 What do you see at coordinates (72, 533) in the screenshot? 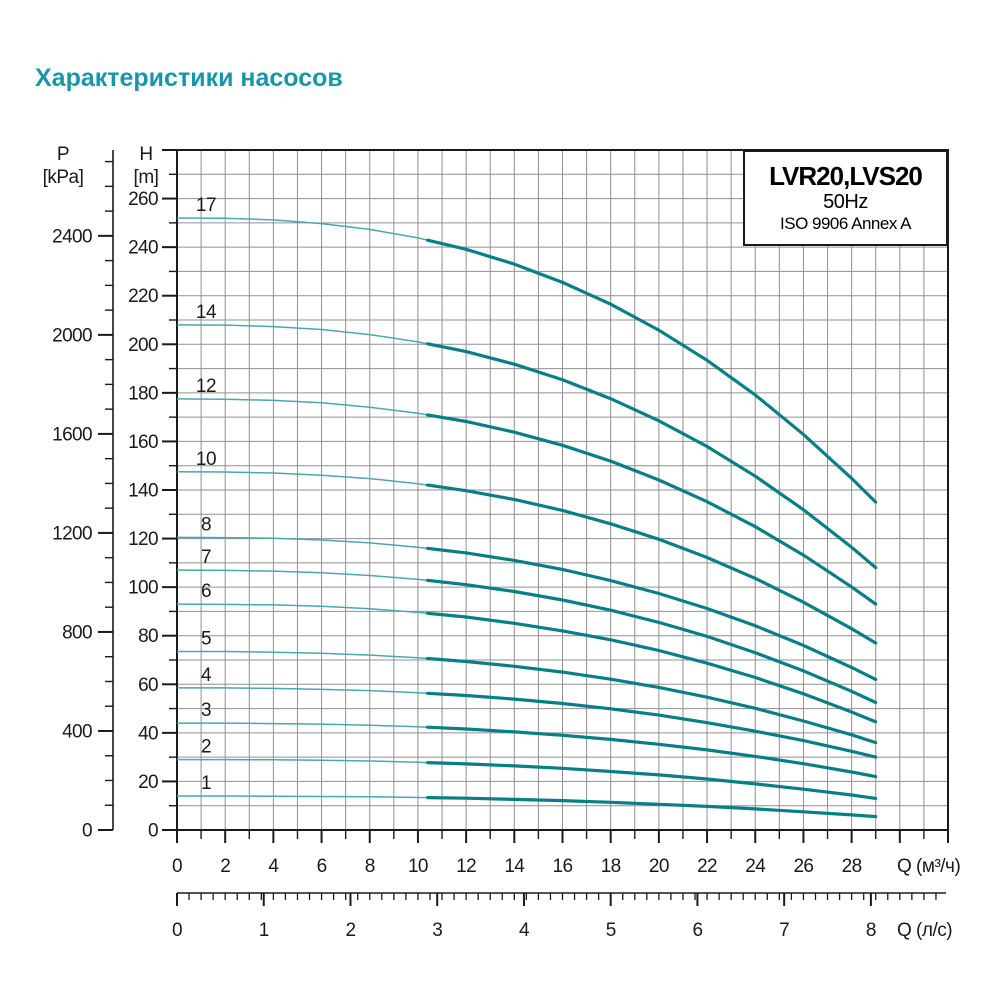
I see `pressure-tick-label: 1200` at bounding box center [72, 533].